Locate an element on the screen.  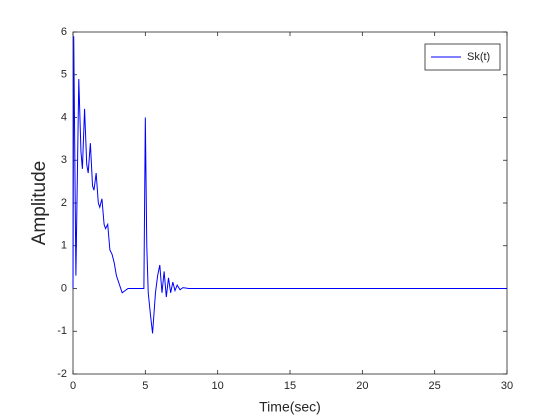
y-tick-label: -1 is located at coordinates (62, 331).